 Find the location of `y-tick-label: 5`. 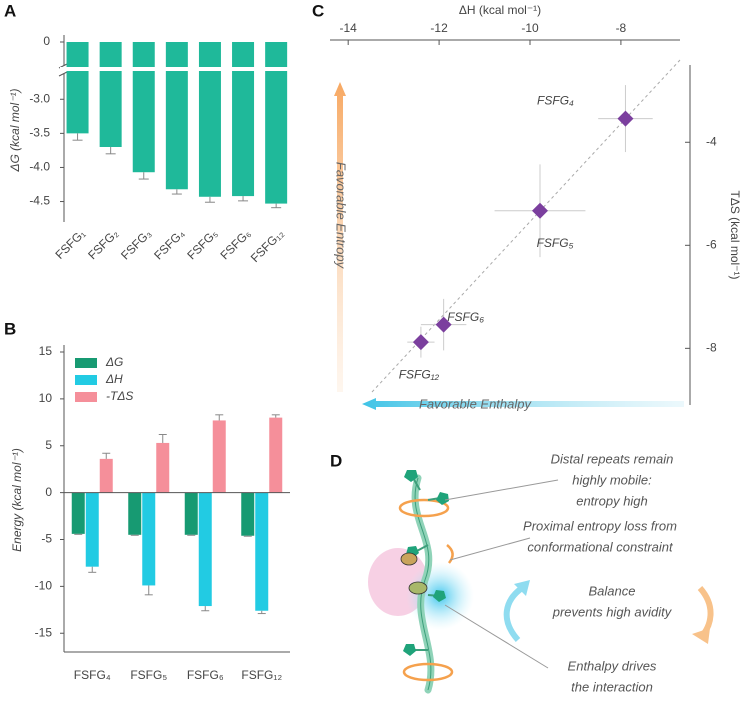

y-tick-label: 5 is located at coordinates (48, 445).